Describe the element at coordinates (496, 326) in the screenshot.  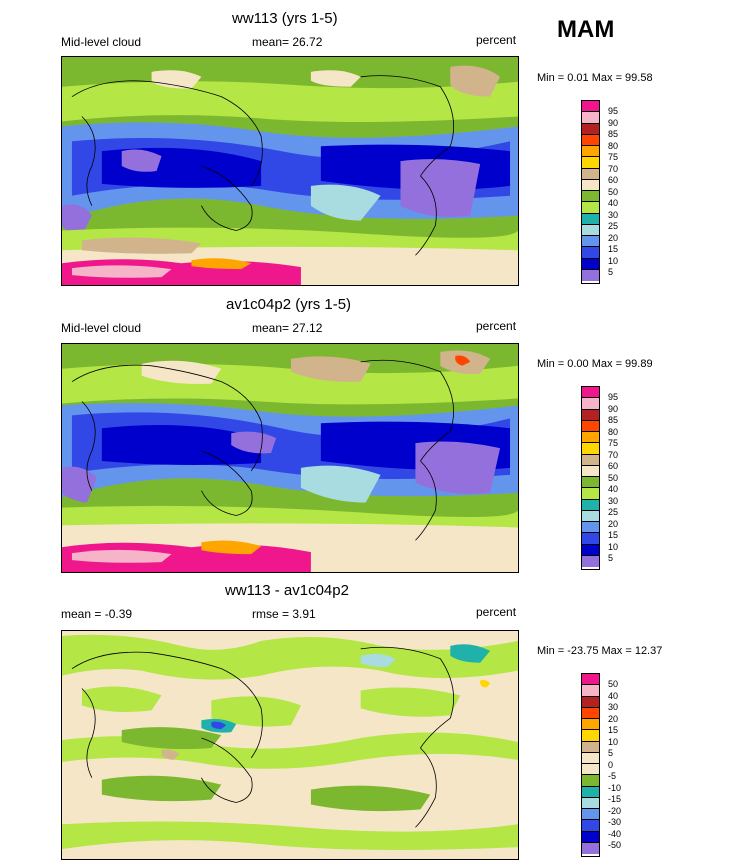
I see `panel-2-units-label: percent` at that location.